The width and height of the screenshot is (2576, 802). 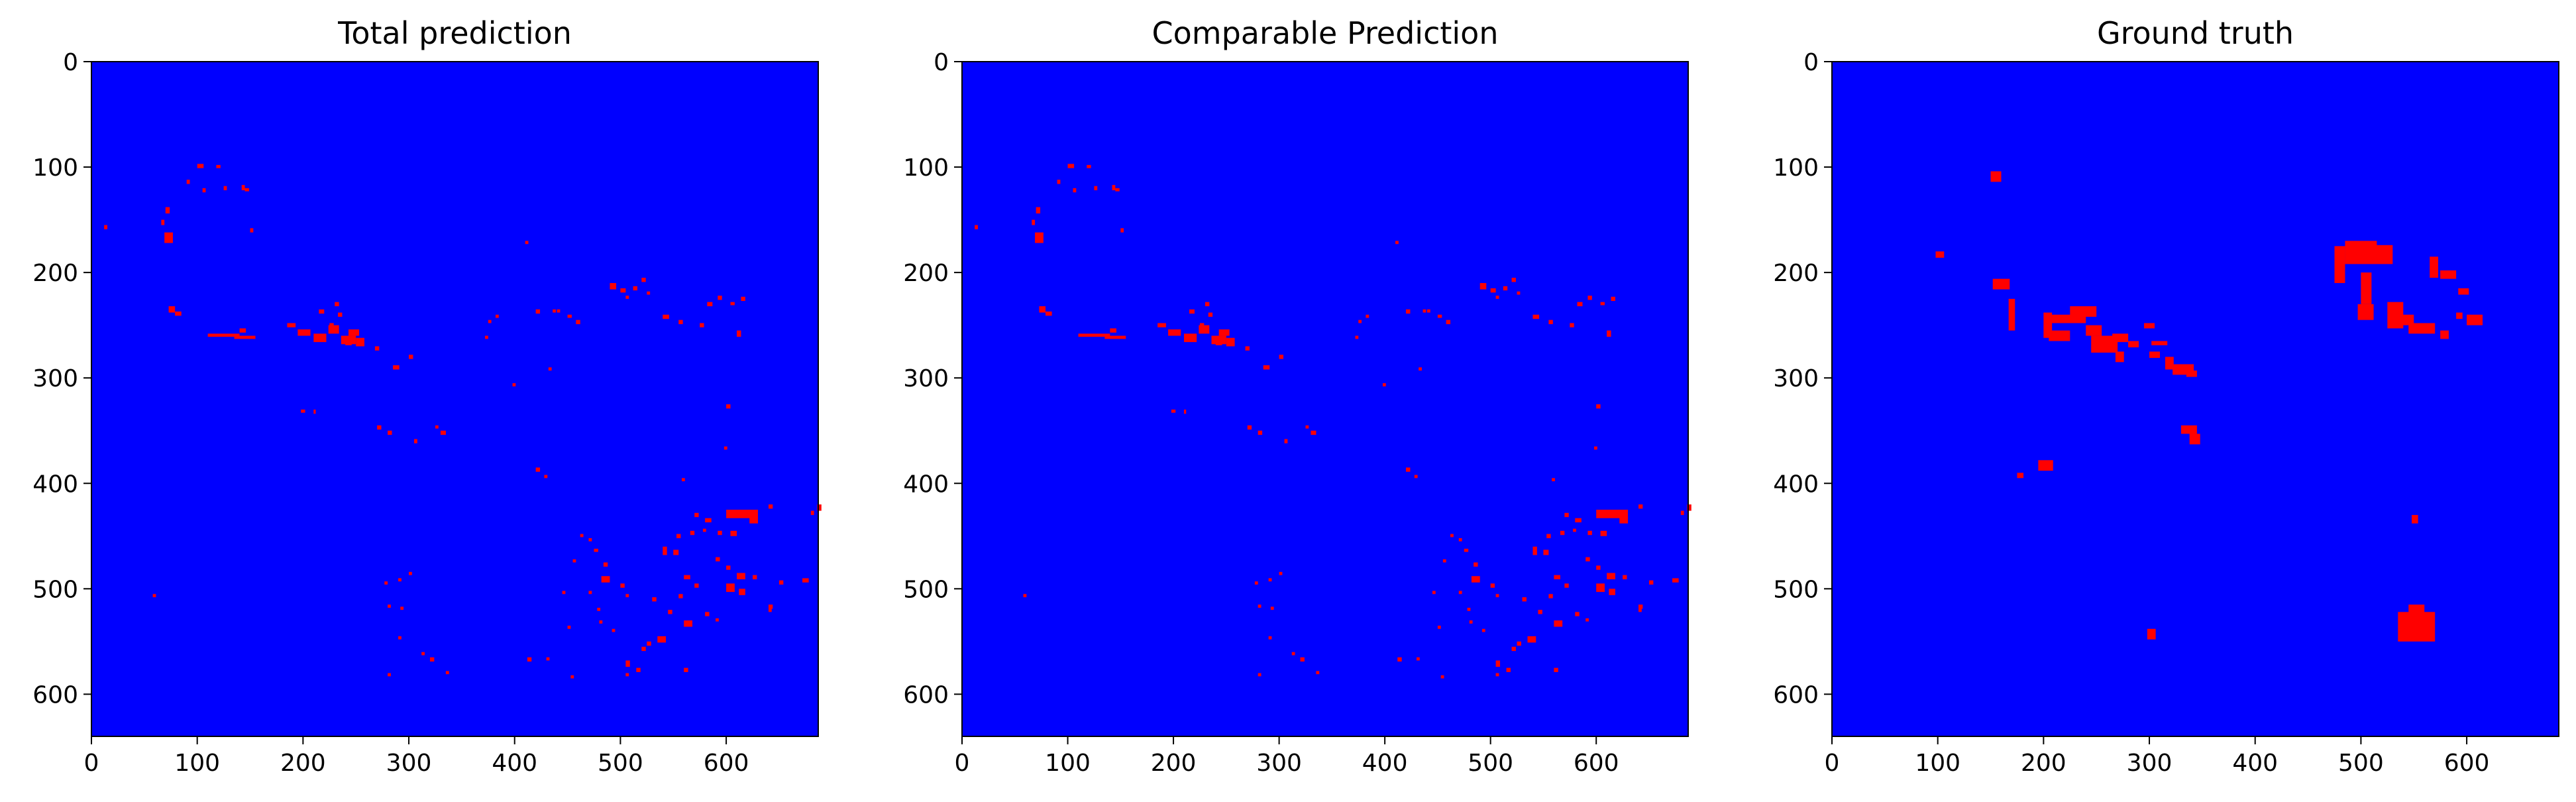 I want to click on y-tick-label: 500, so click(x=1796, y=589).